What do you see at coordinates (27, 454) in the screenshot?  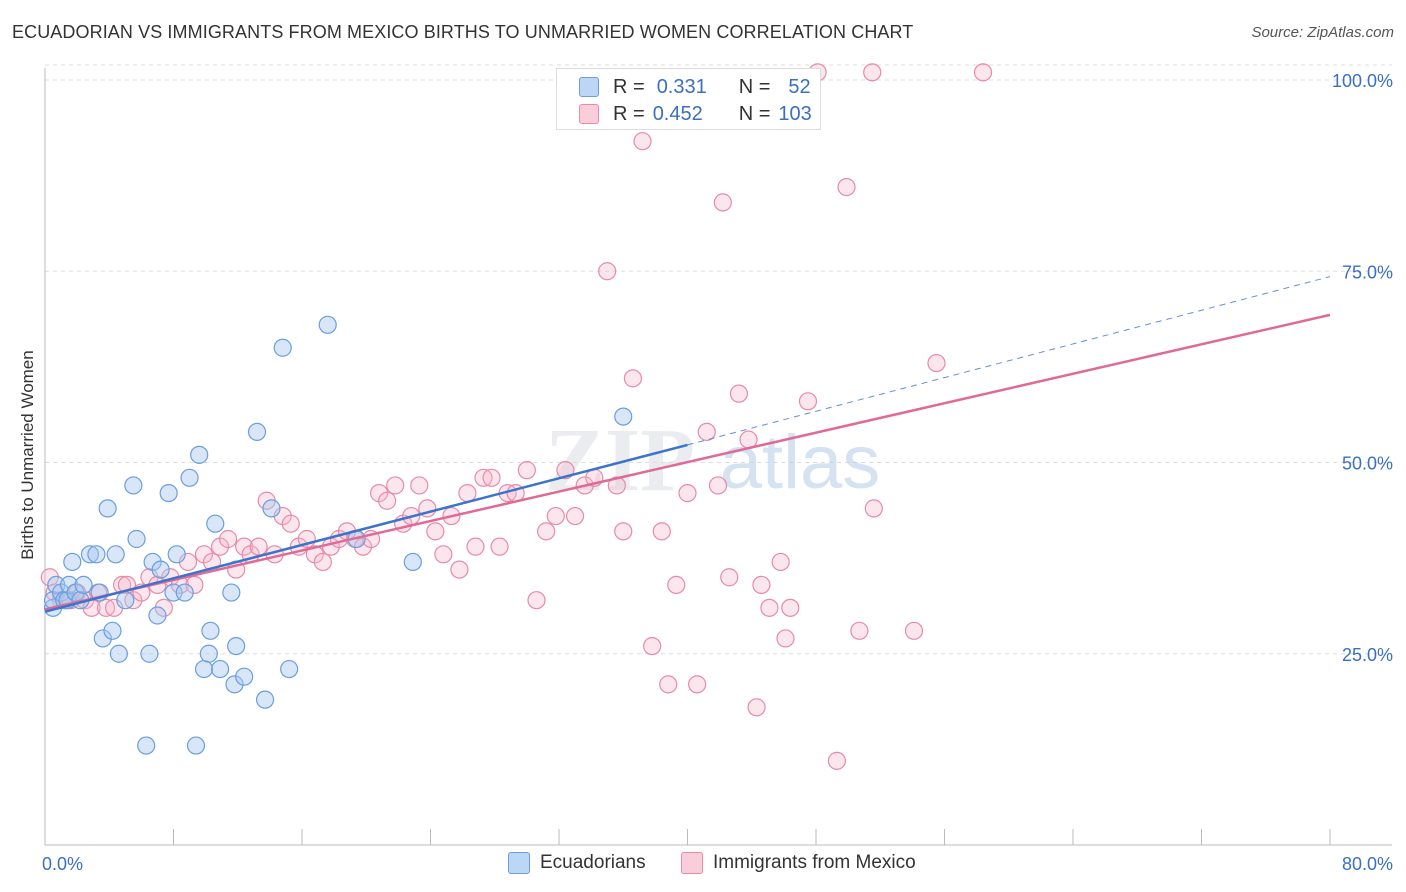 I see `y-axis-label: Births to Unmarried Women` at bounding box center [27, 454].